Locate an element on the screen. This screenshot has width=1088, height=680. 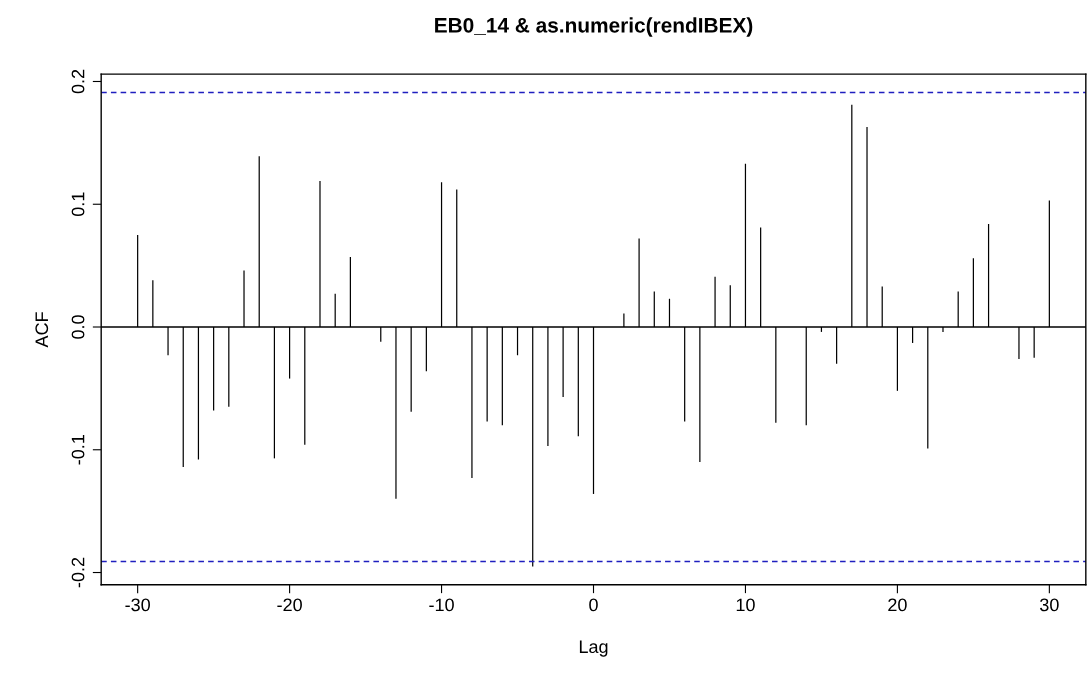
x-tick-label: -10 is located at coordinates (441, 605).